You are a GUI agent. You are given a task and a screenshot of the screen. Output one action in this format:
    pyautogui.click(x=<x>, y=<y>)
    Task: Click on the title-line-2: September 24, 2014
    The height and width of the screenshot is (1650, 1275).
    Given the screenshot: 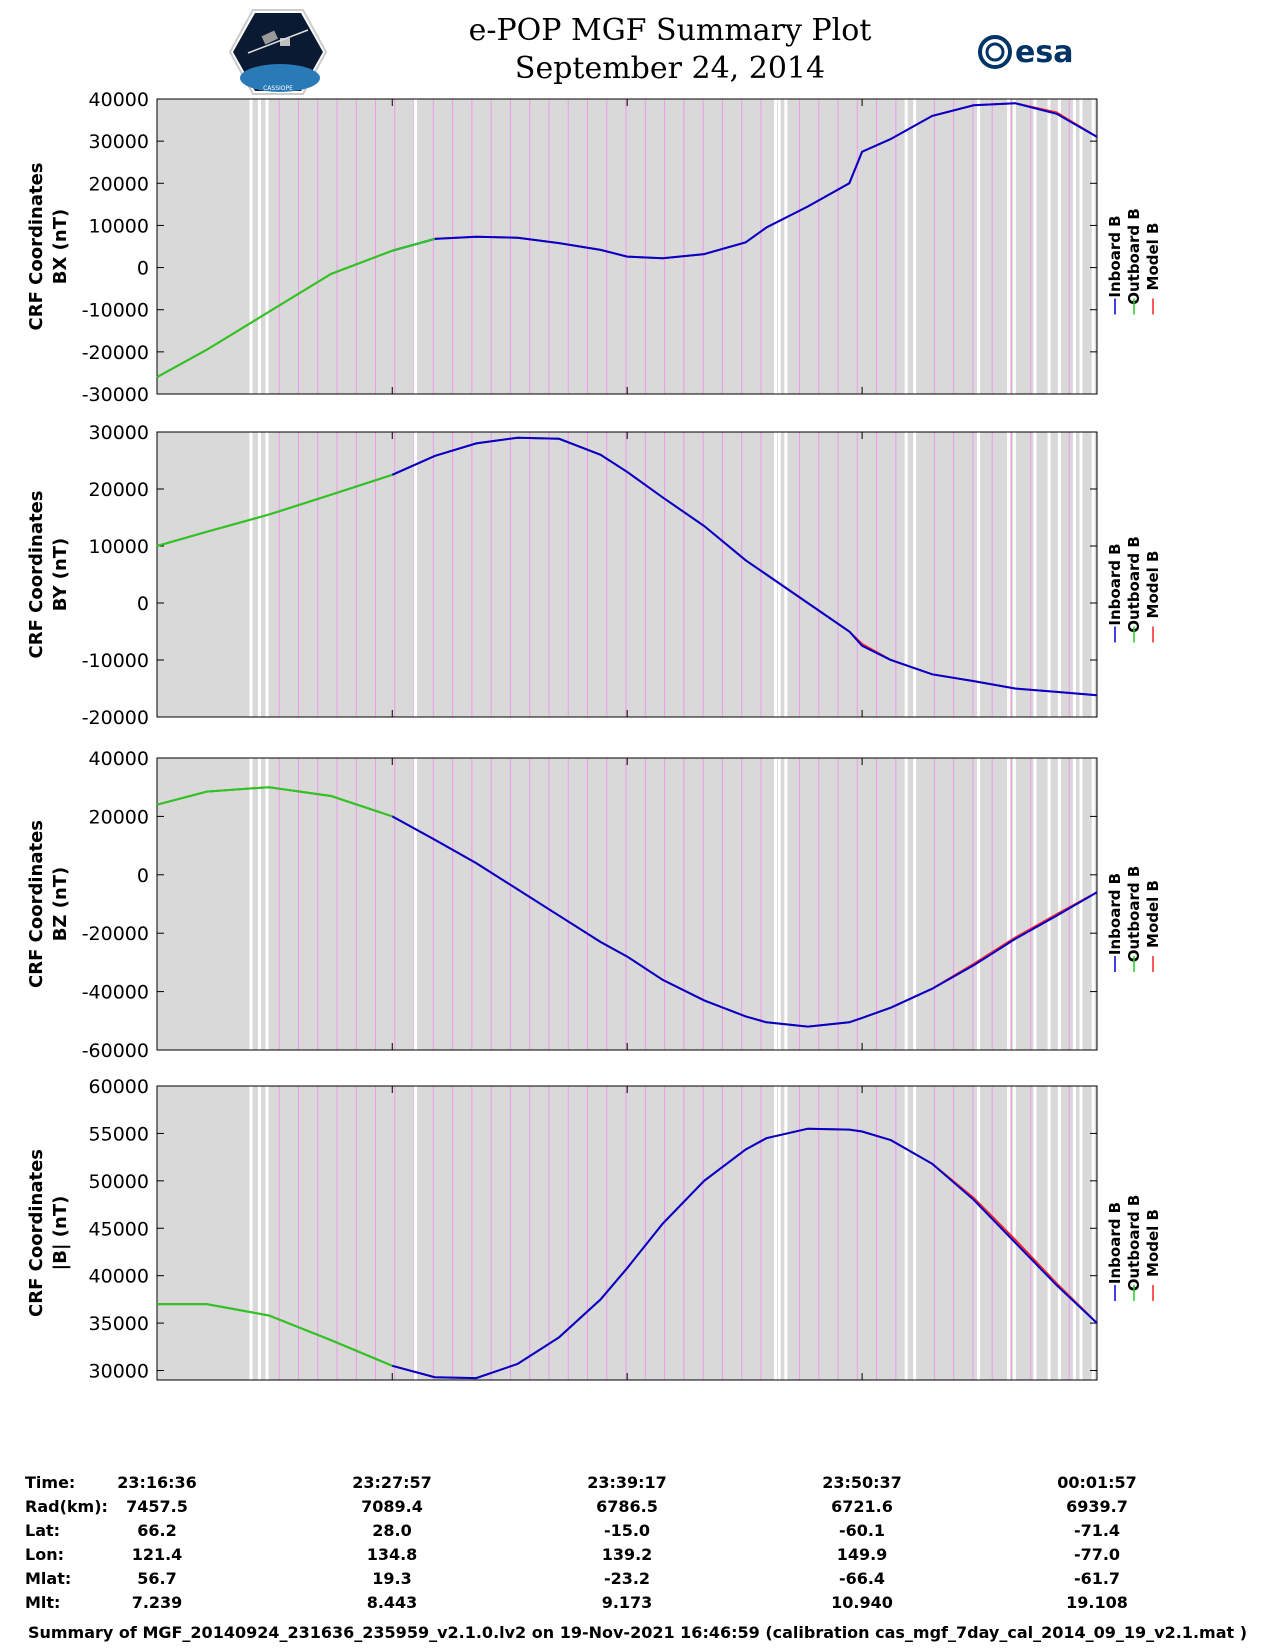 What is the action you would take?
    pyautogui.click(x=670, y=68)
    